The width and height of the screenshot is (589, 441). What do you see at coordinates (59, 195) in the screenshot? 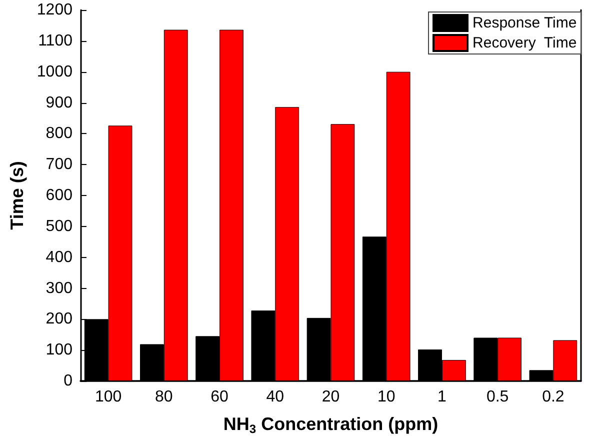
I see `y-tick-label: 600` at bounding box center [59, 195].